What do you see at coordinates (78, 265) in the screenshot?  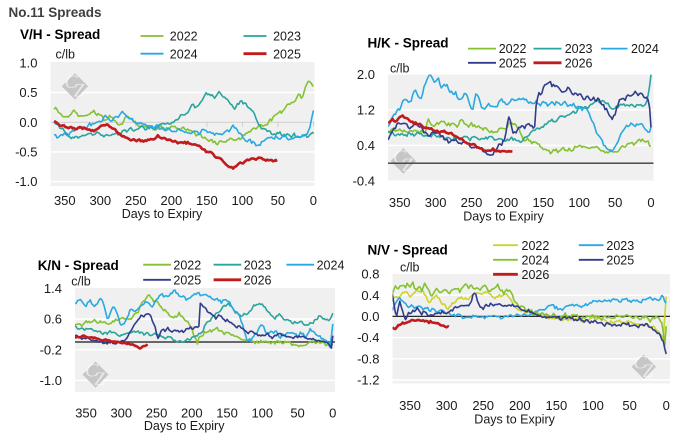 I see `svg-text: K/N - Spread` at bounding box center [78, 265].